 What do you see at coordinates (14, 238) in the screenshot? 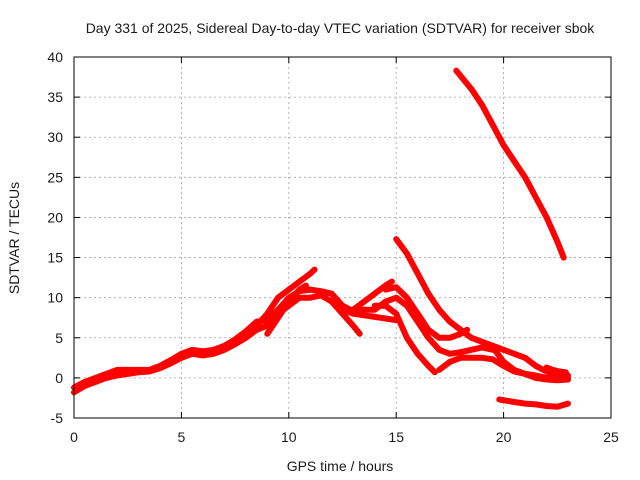
I see `y-axis-label: SDTVAR / TECUs` at bounding box center [14, 238].